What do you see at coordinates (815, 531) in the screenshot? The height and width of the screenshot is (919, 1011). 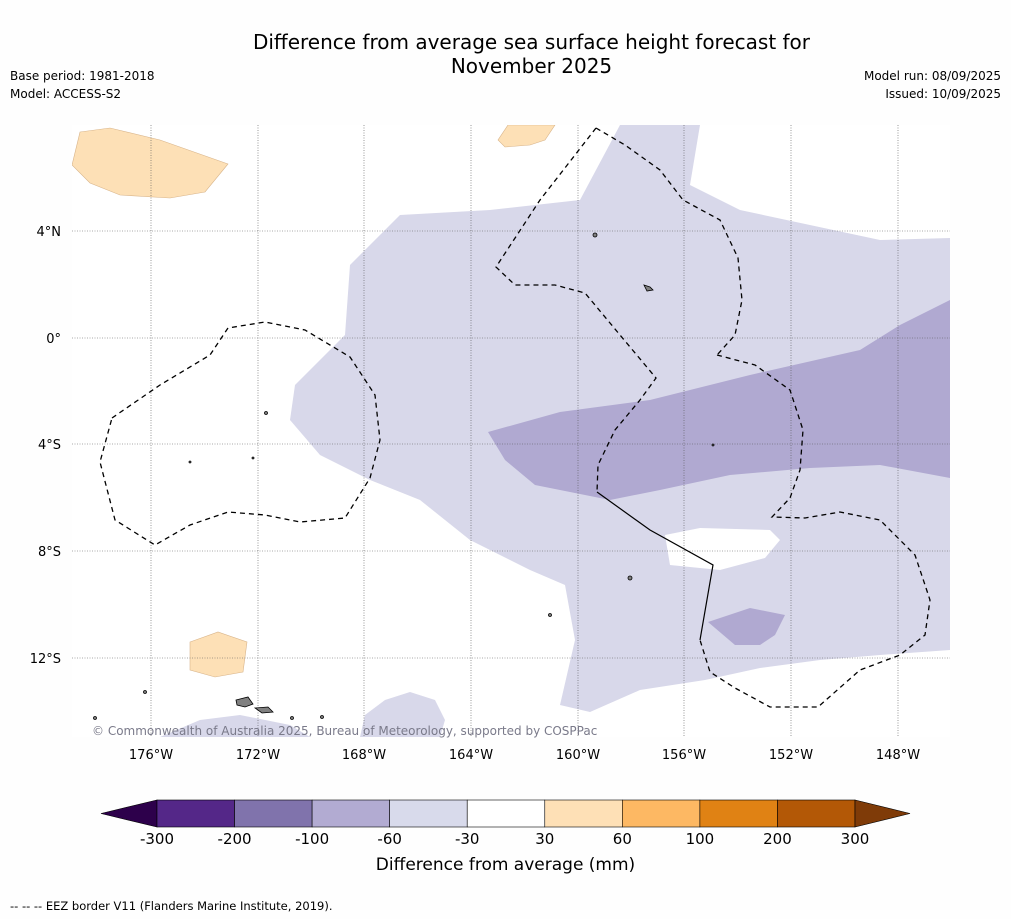 I see `eez-border-east` at bounding box center [815, 531].